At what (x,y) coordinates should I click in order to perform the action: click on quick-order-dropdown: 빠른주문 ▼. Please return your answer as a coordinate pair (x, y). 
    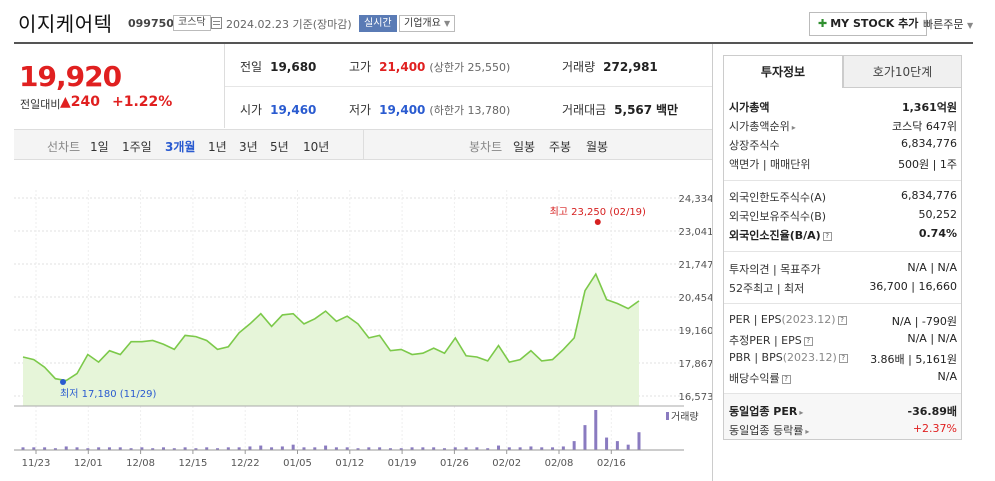
    Looking at the image, I should click on (948, 24).